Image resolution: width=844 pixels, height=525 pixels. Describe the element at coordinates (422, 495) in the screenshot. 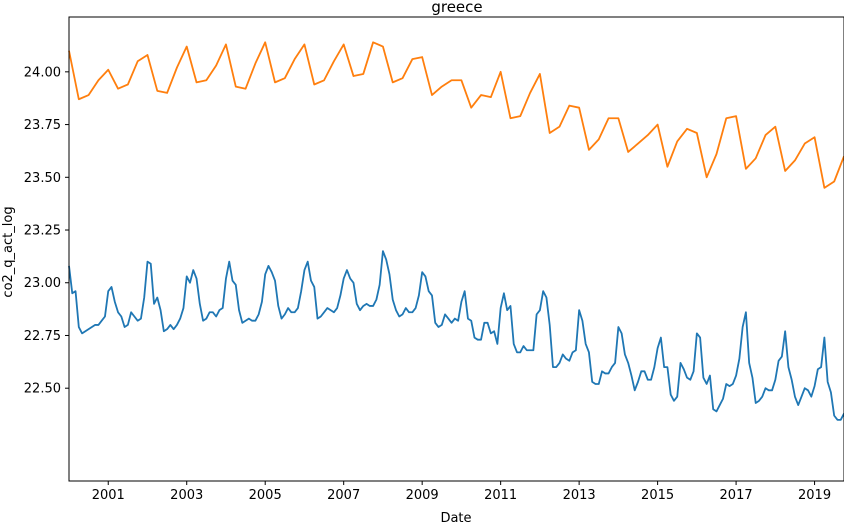

I see `x-tick-label: 2009` at that location.